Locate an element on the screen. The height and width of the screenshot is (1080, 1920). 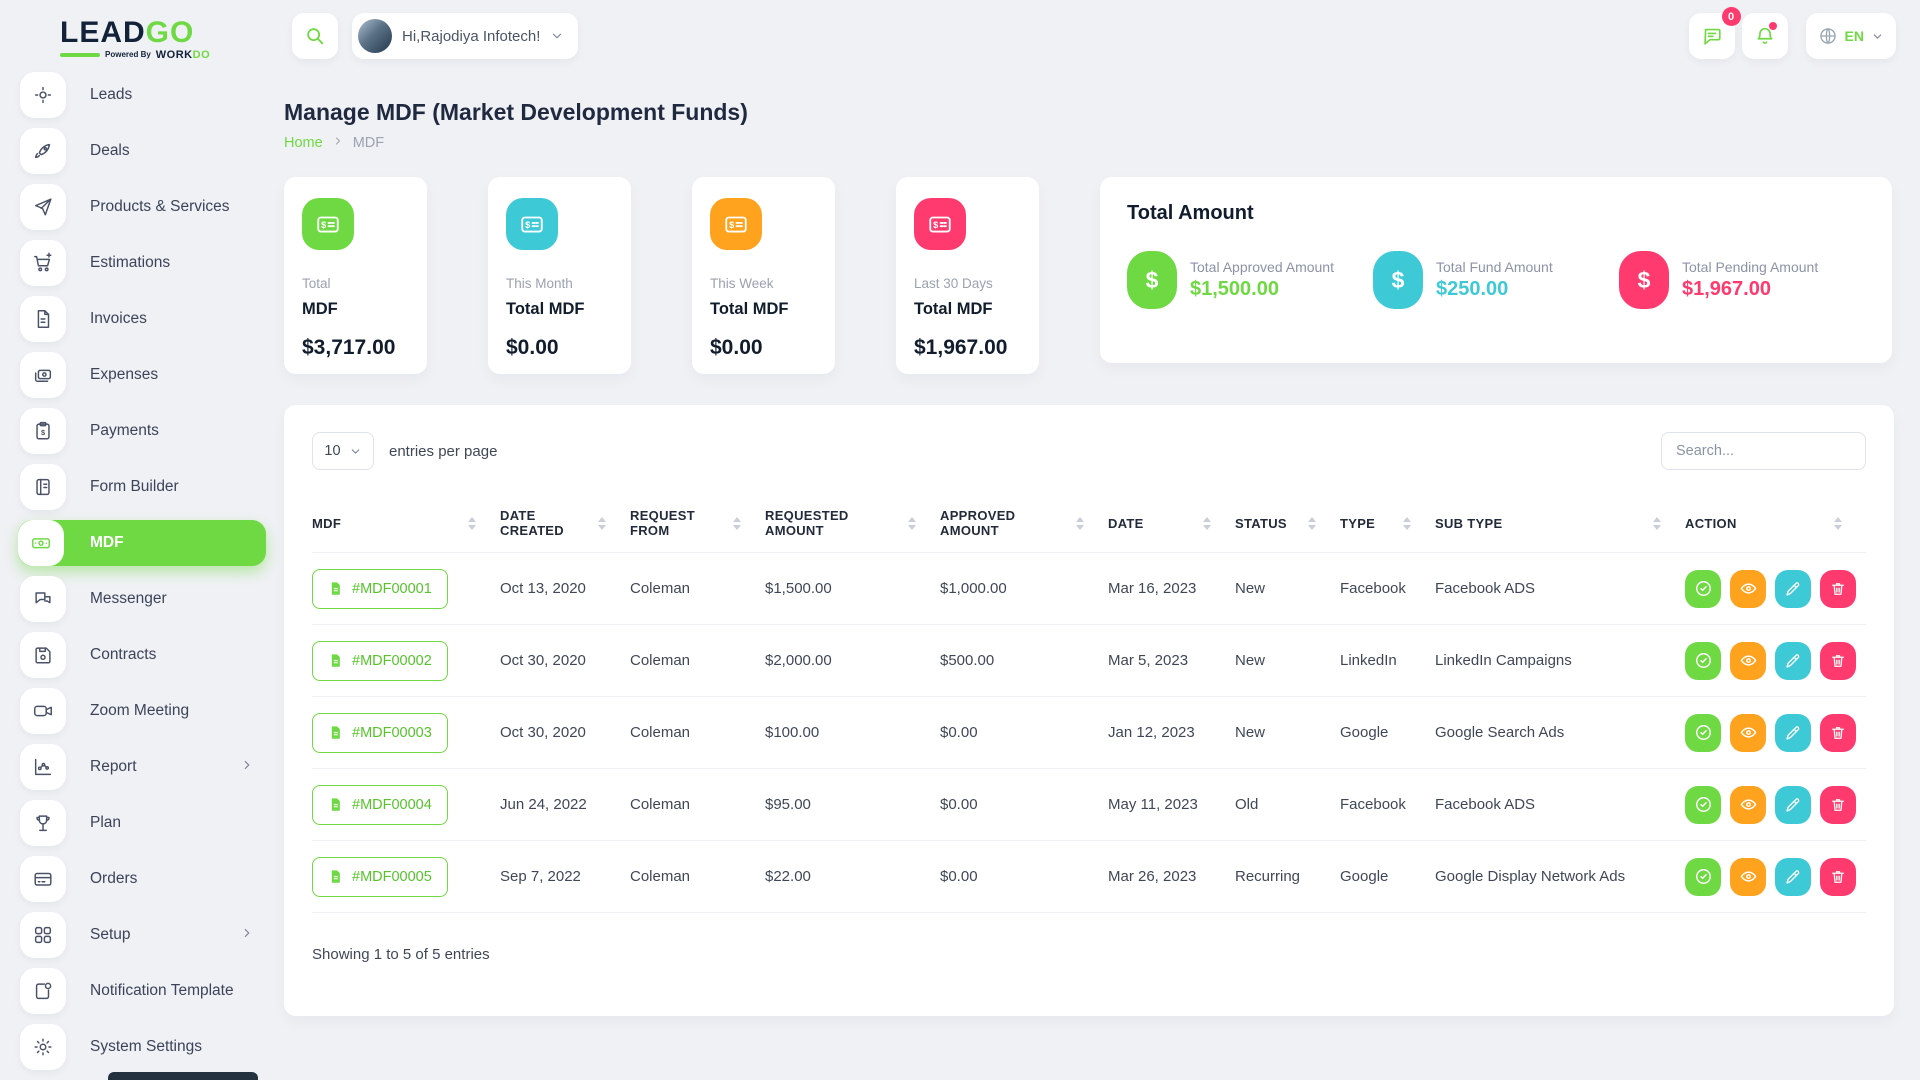
notifications-button is located at coordinates (1764, 36).